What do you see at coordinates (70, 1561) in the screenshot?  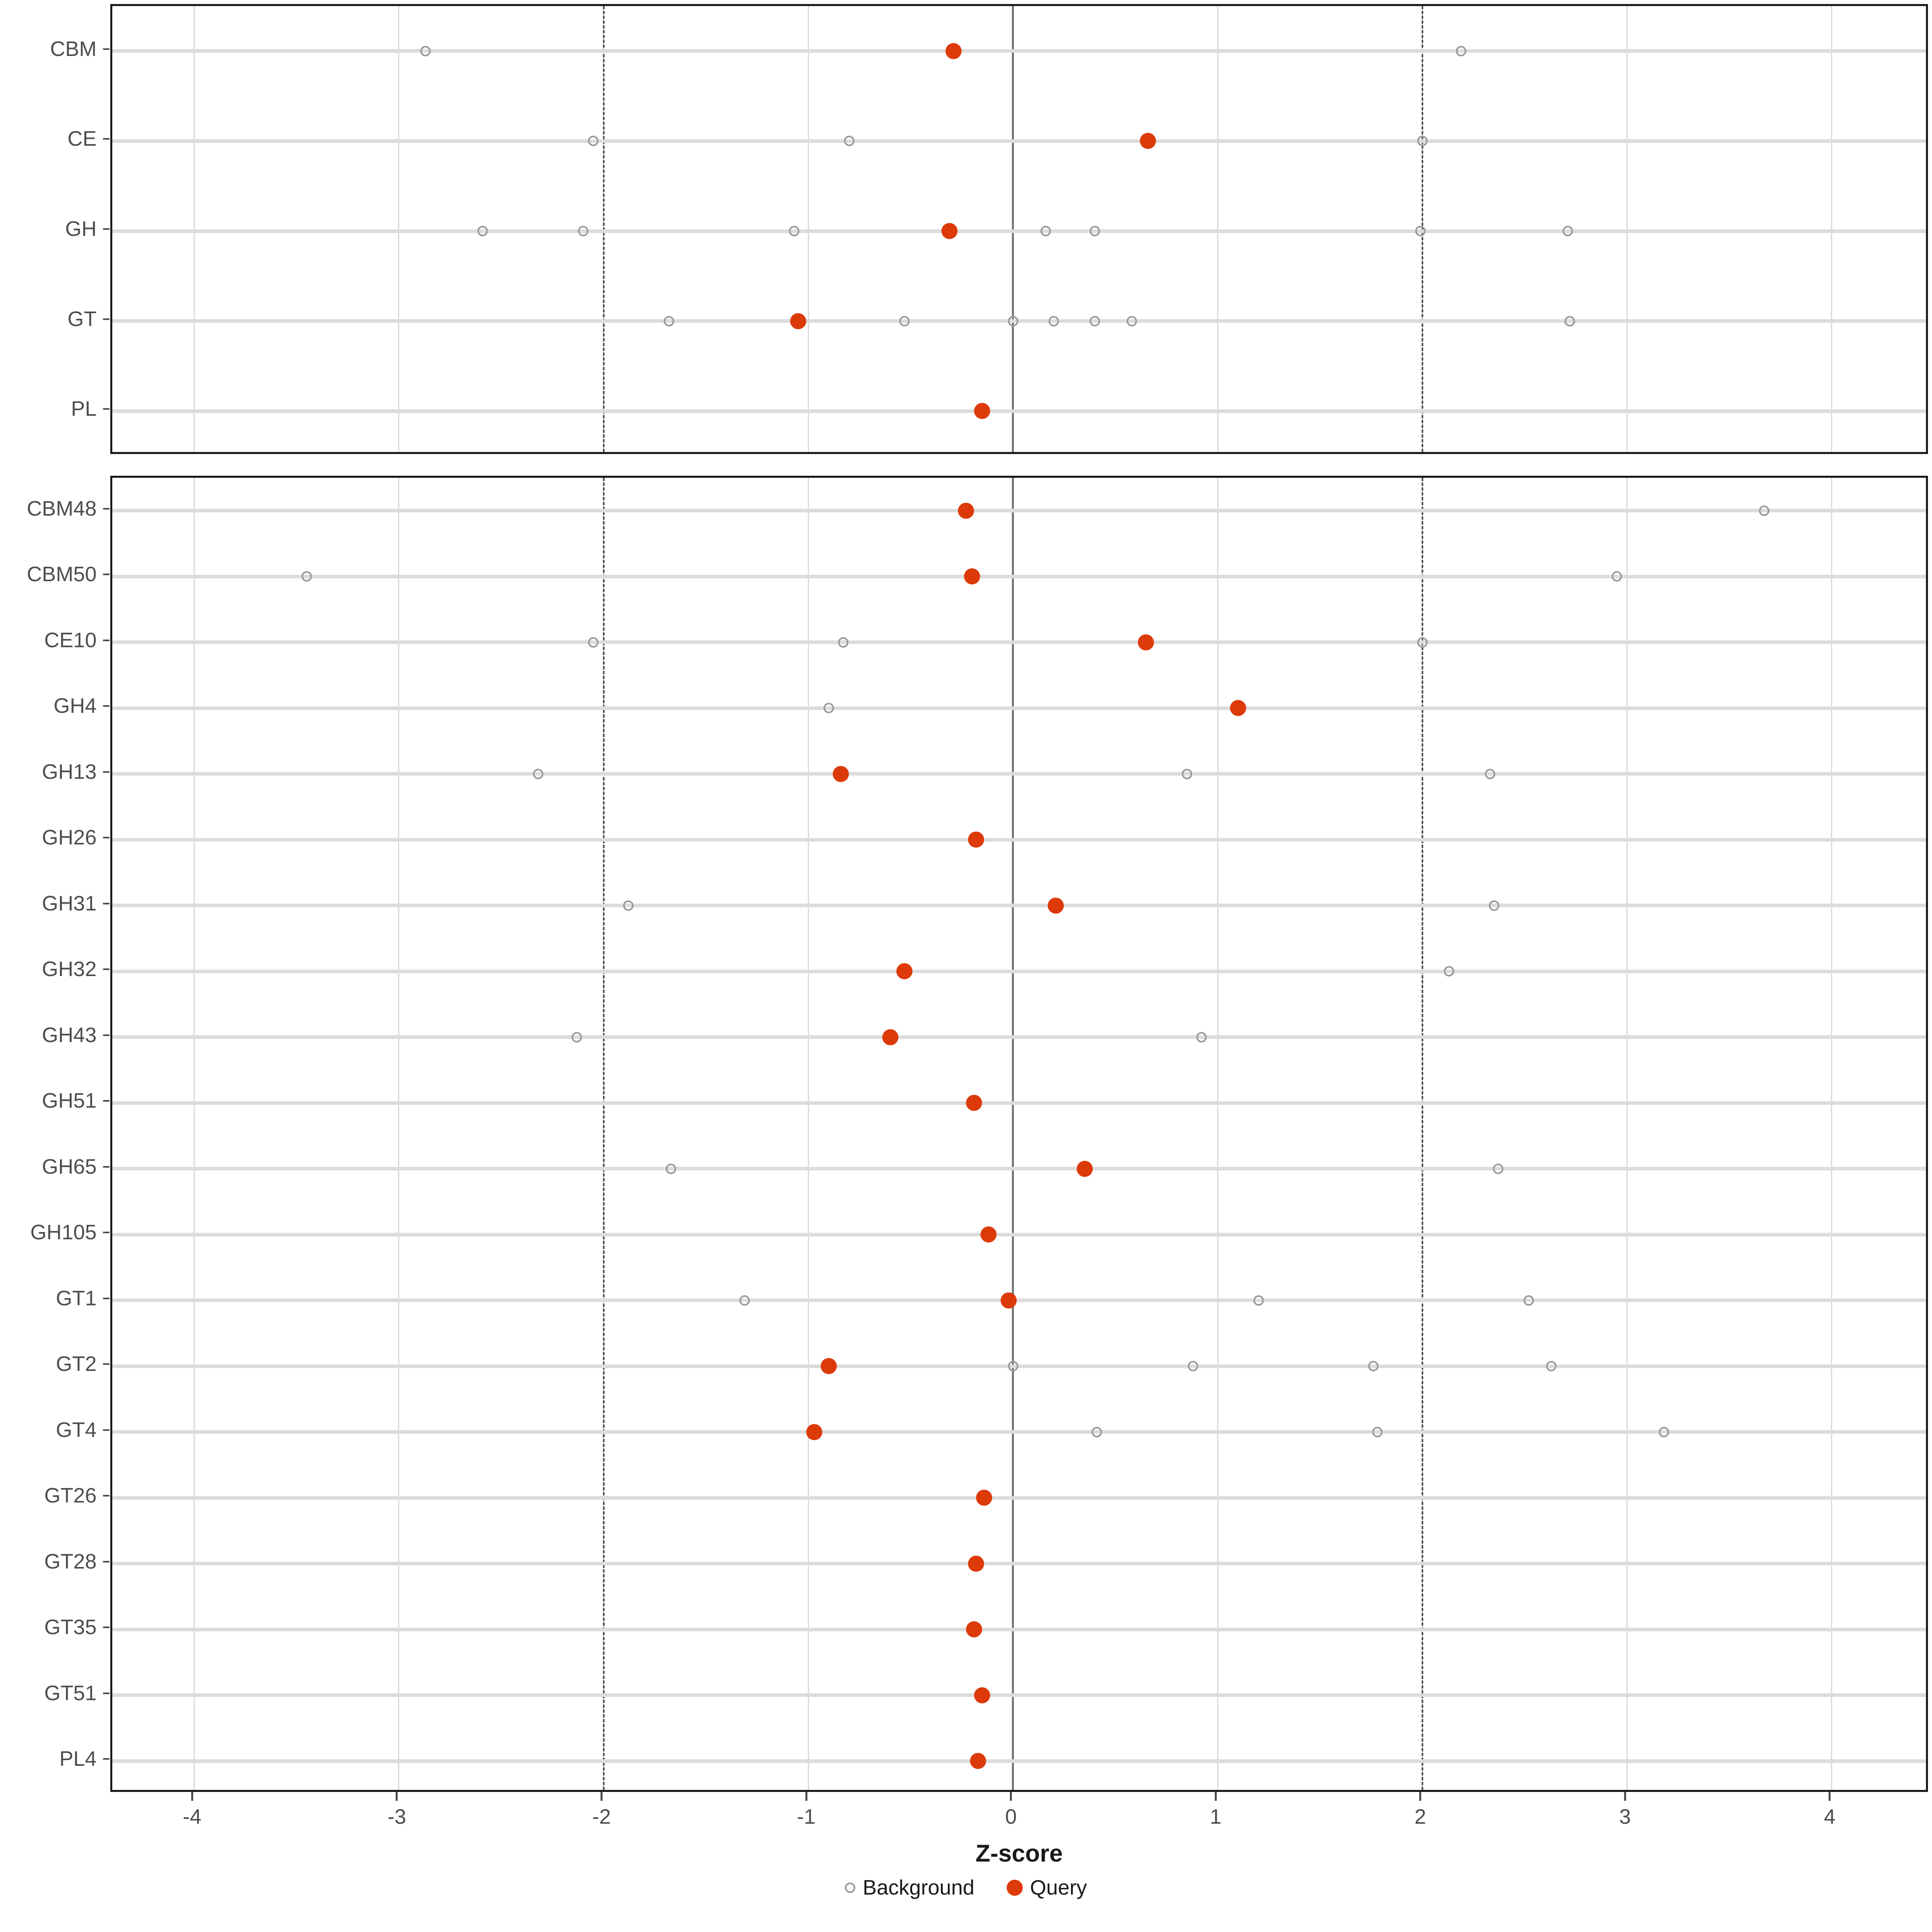 I see `y-tick-label-GT28: GT28` at bounding box center [70, 1561].